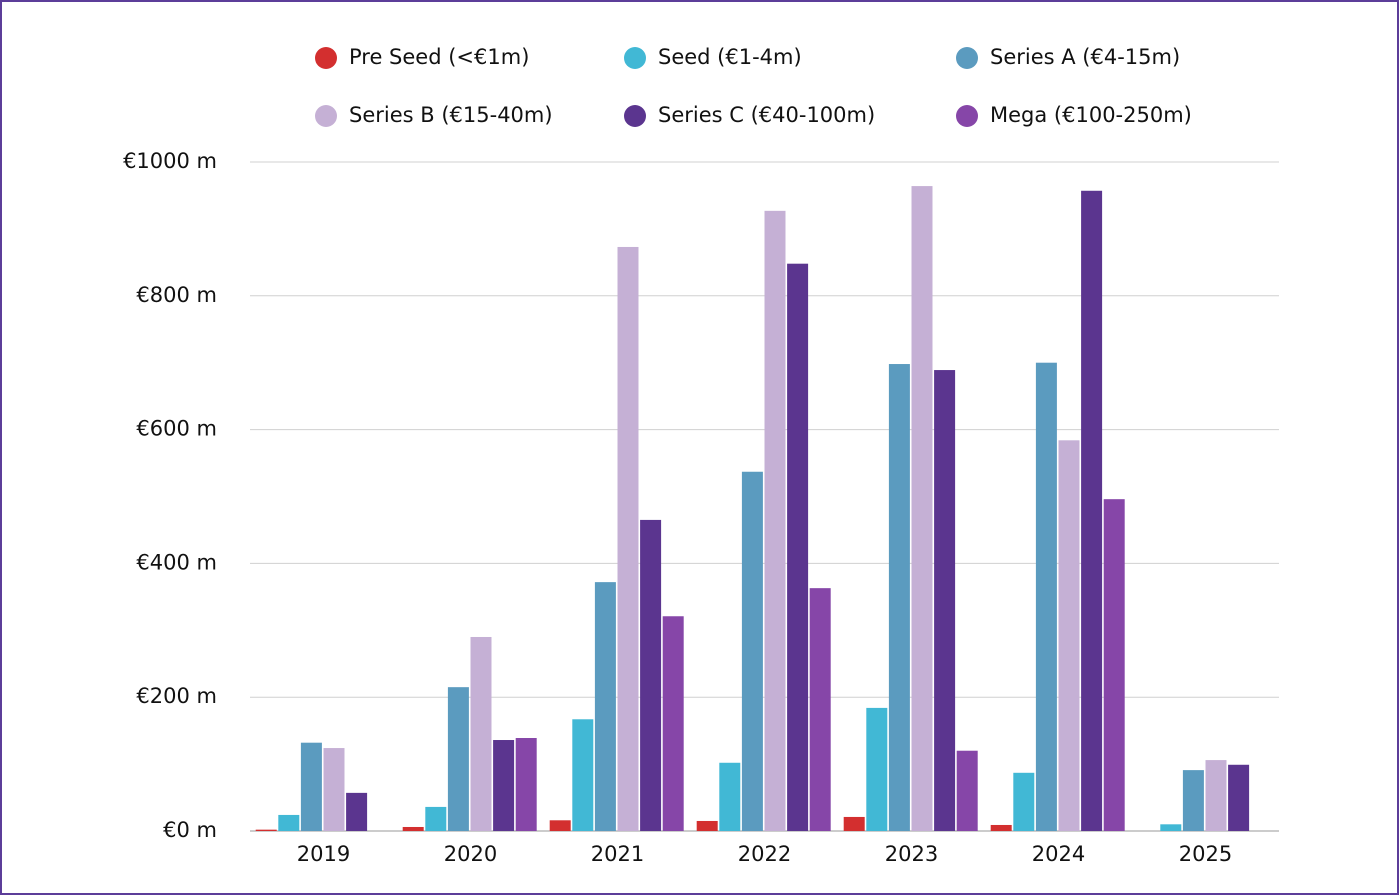 The image size is (1399, 895). Describe the element at coordinates (439, 57) in the screenshot. I see `legend-label: Pre Seed (<€1m)` at that location.